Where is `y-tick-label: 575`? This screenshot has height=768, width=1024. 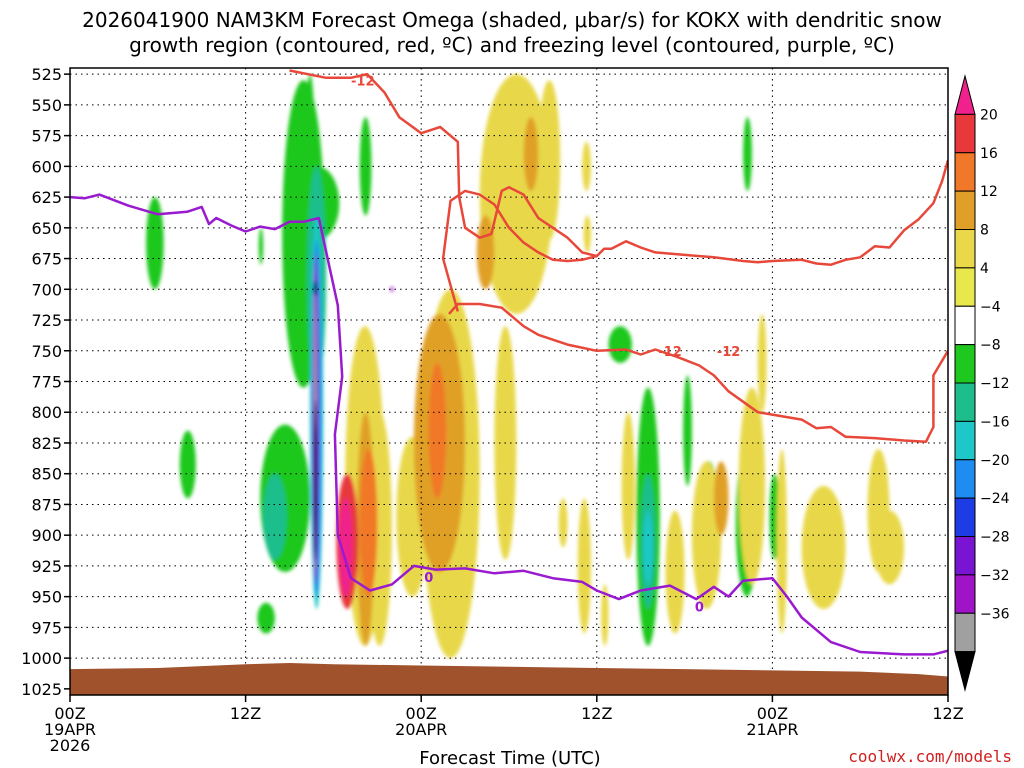 y-tick-label: 575 is located at coordinates (46, 136).